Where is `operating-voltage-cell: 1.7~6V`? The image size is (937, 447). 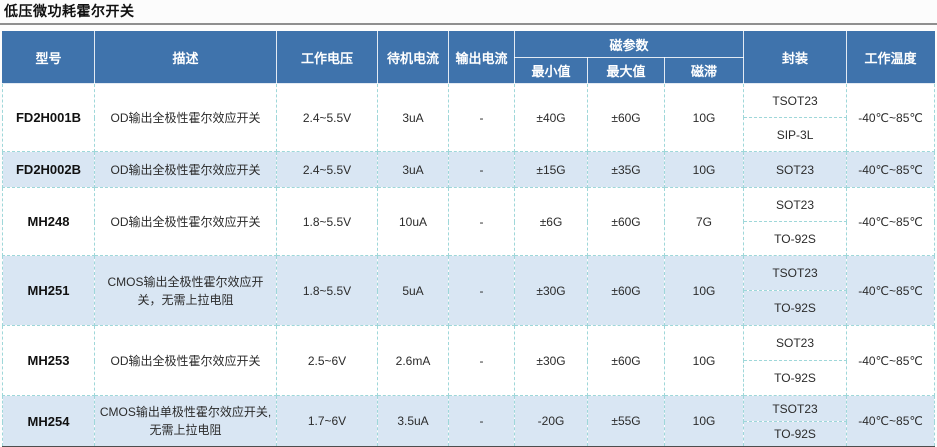
operating-voltage-cell: 1.7~6V is located at coordinates (327, 421).